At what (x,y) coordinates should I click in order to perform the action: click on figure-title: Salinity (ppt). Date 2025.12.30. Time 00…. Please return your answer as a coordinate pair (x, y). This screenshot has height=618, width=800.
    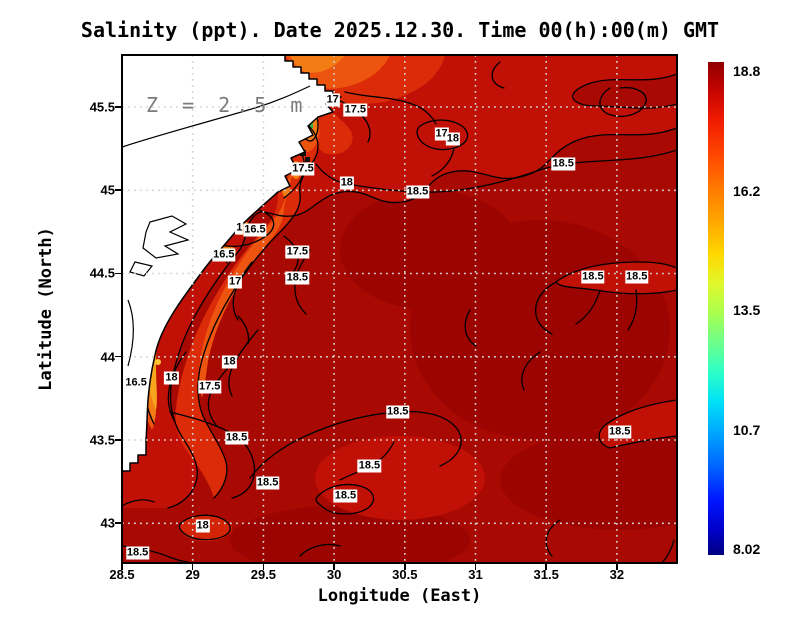
    Looking at the image, I should click on (400, 30).